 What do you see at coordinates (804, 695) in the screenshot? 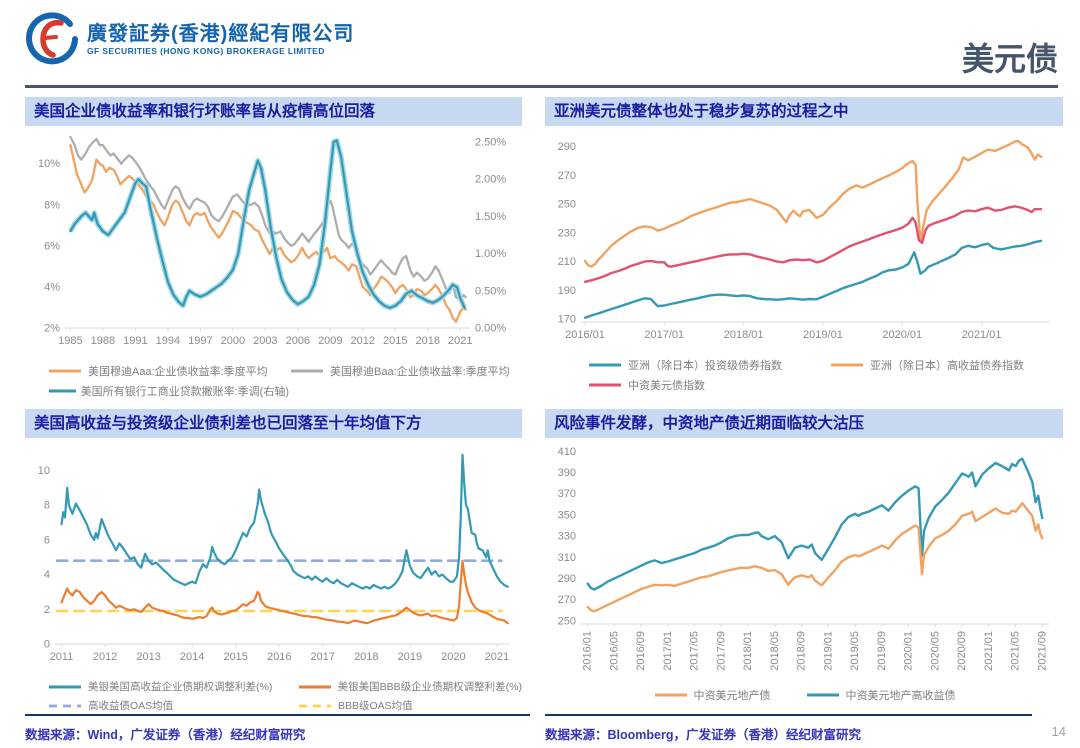
I see `chart-legend: 中资美元地产债 中资美元地产高收益债` at bounding box center [804, 695].